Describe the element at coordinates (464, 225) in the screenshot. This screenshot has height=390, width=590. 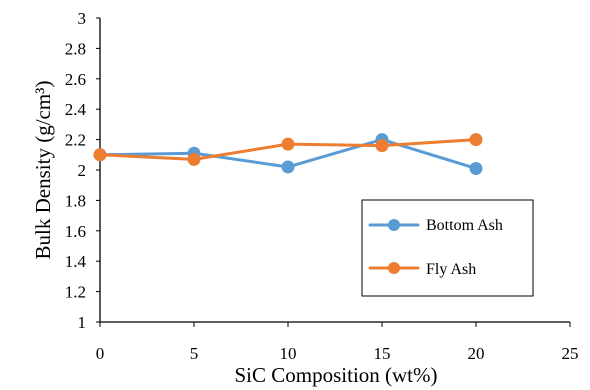
I see `legend-label-bottom-ash: Bottom Ash` at that location.